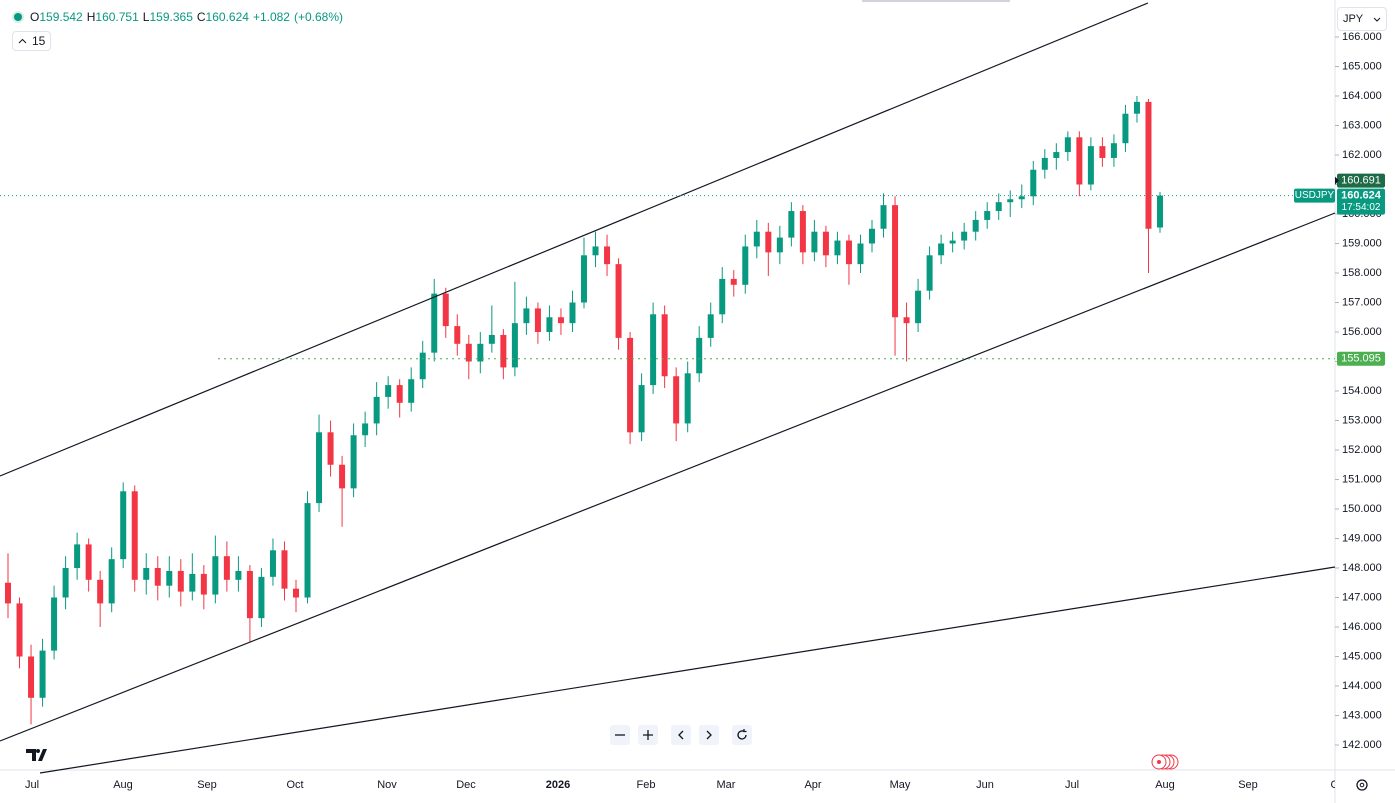 Image resolution: width=1395 pixels, height=803 pixels. I want to click on x-tick-label: Feb, so click(646, 785).